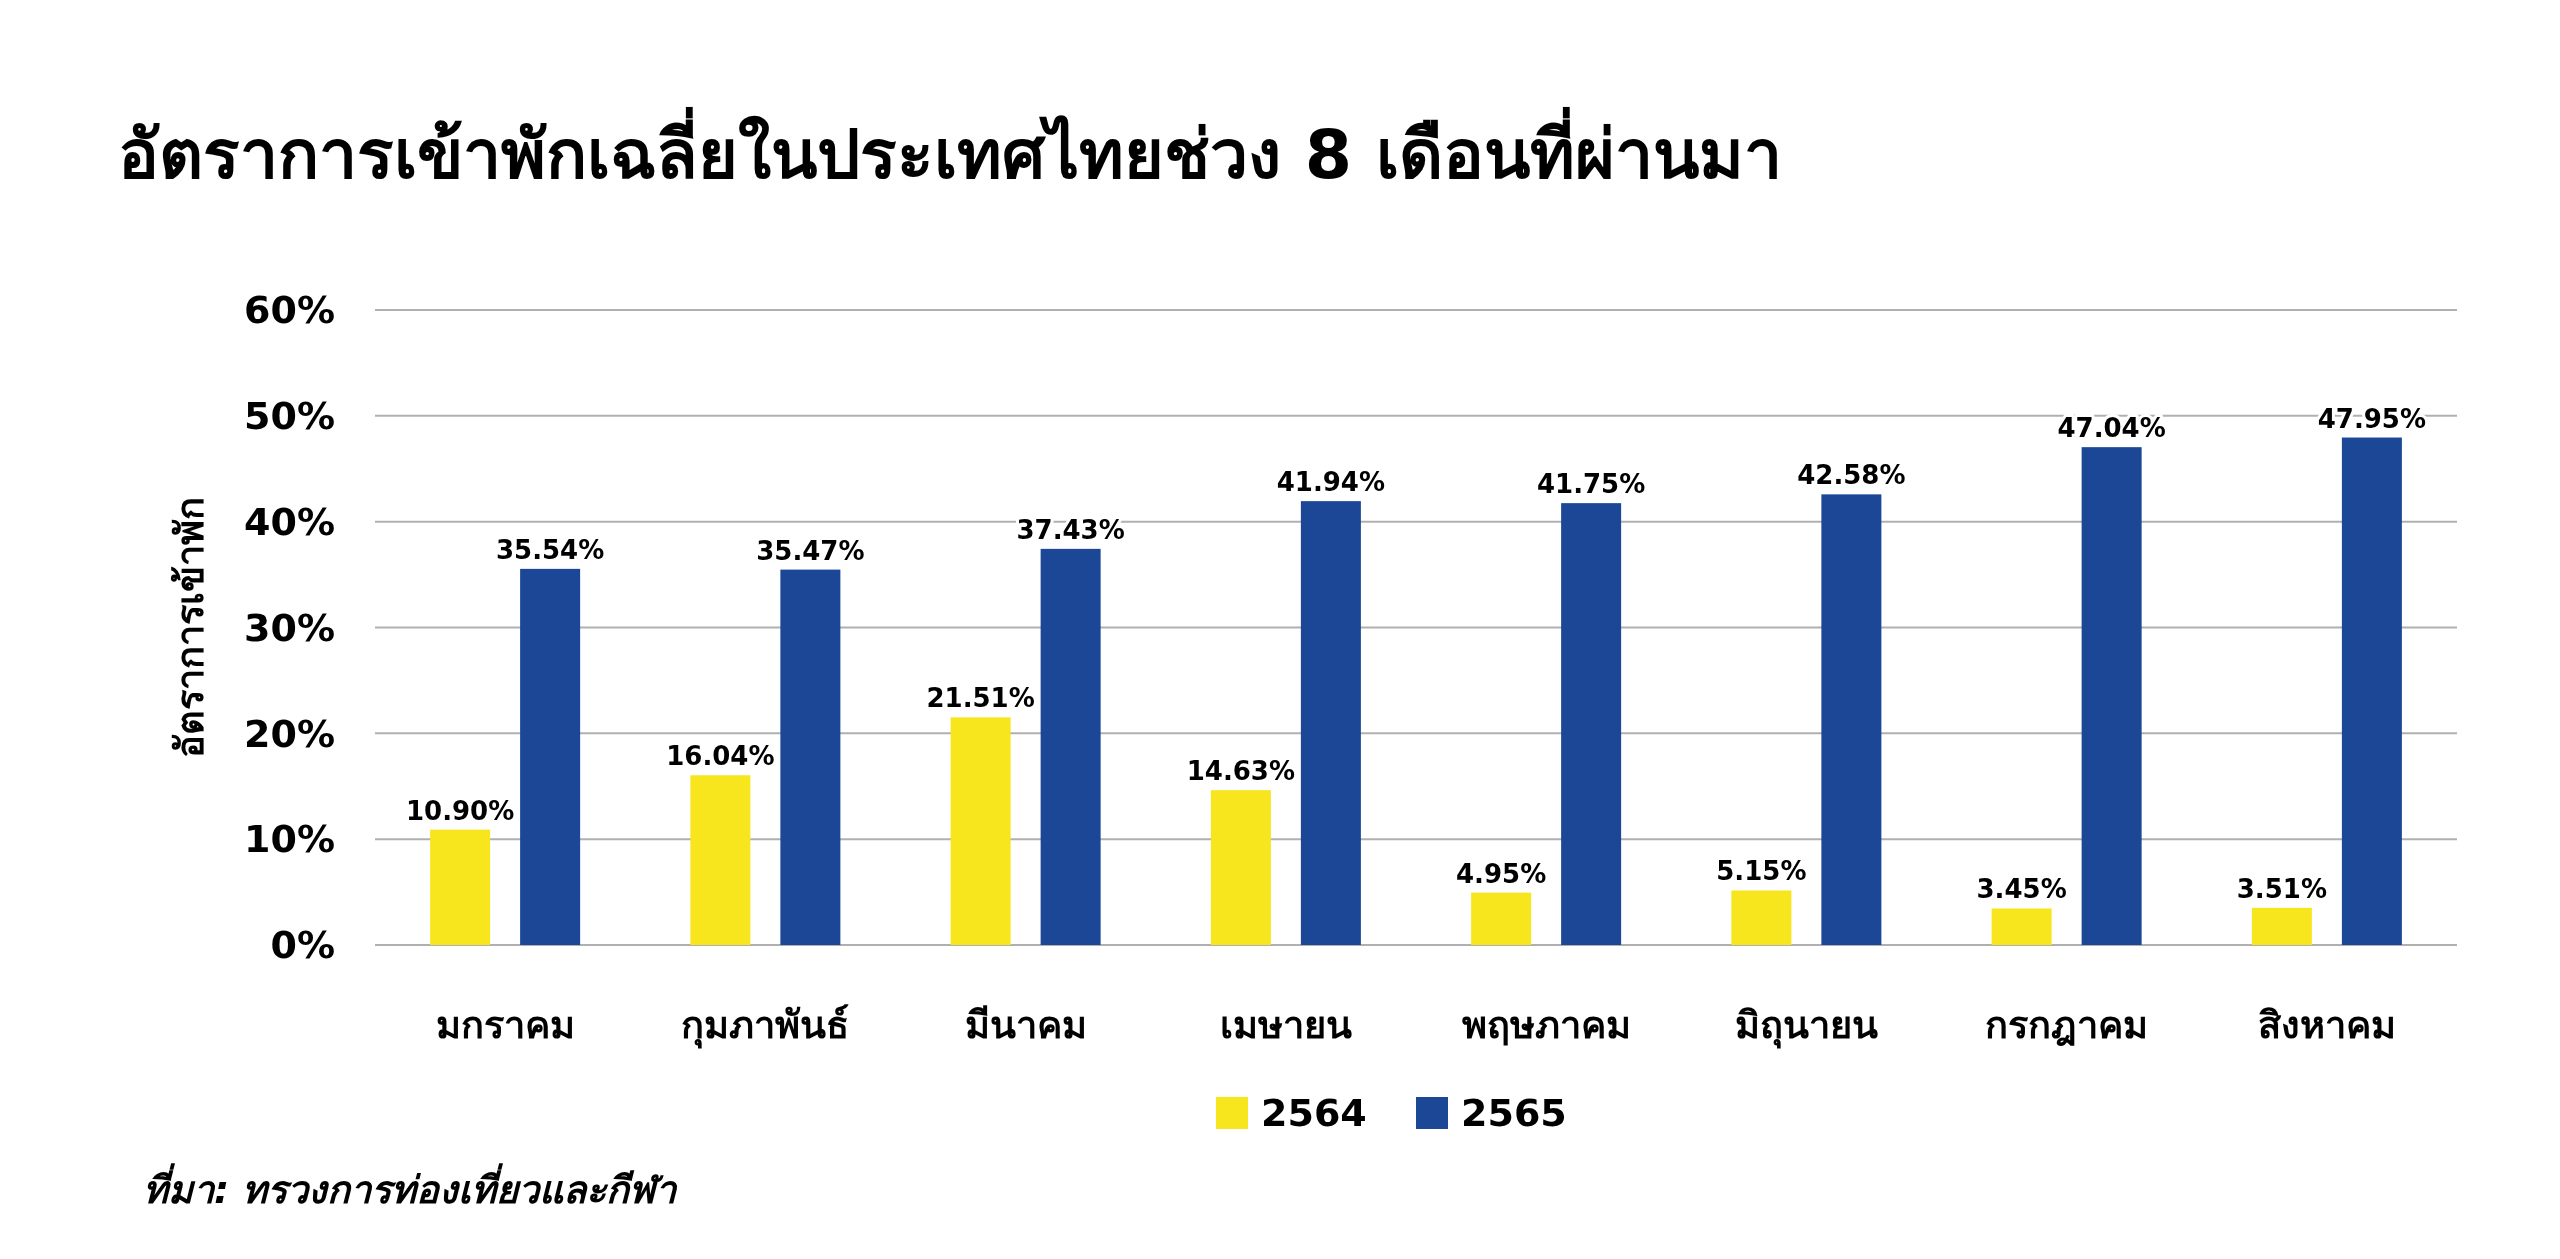 Image resolution: width=2560 pixels, height=1259 pixels. I want to click on x-tick-label: กุมภาพันธ์, so click(765, 1026).